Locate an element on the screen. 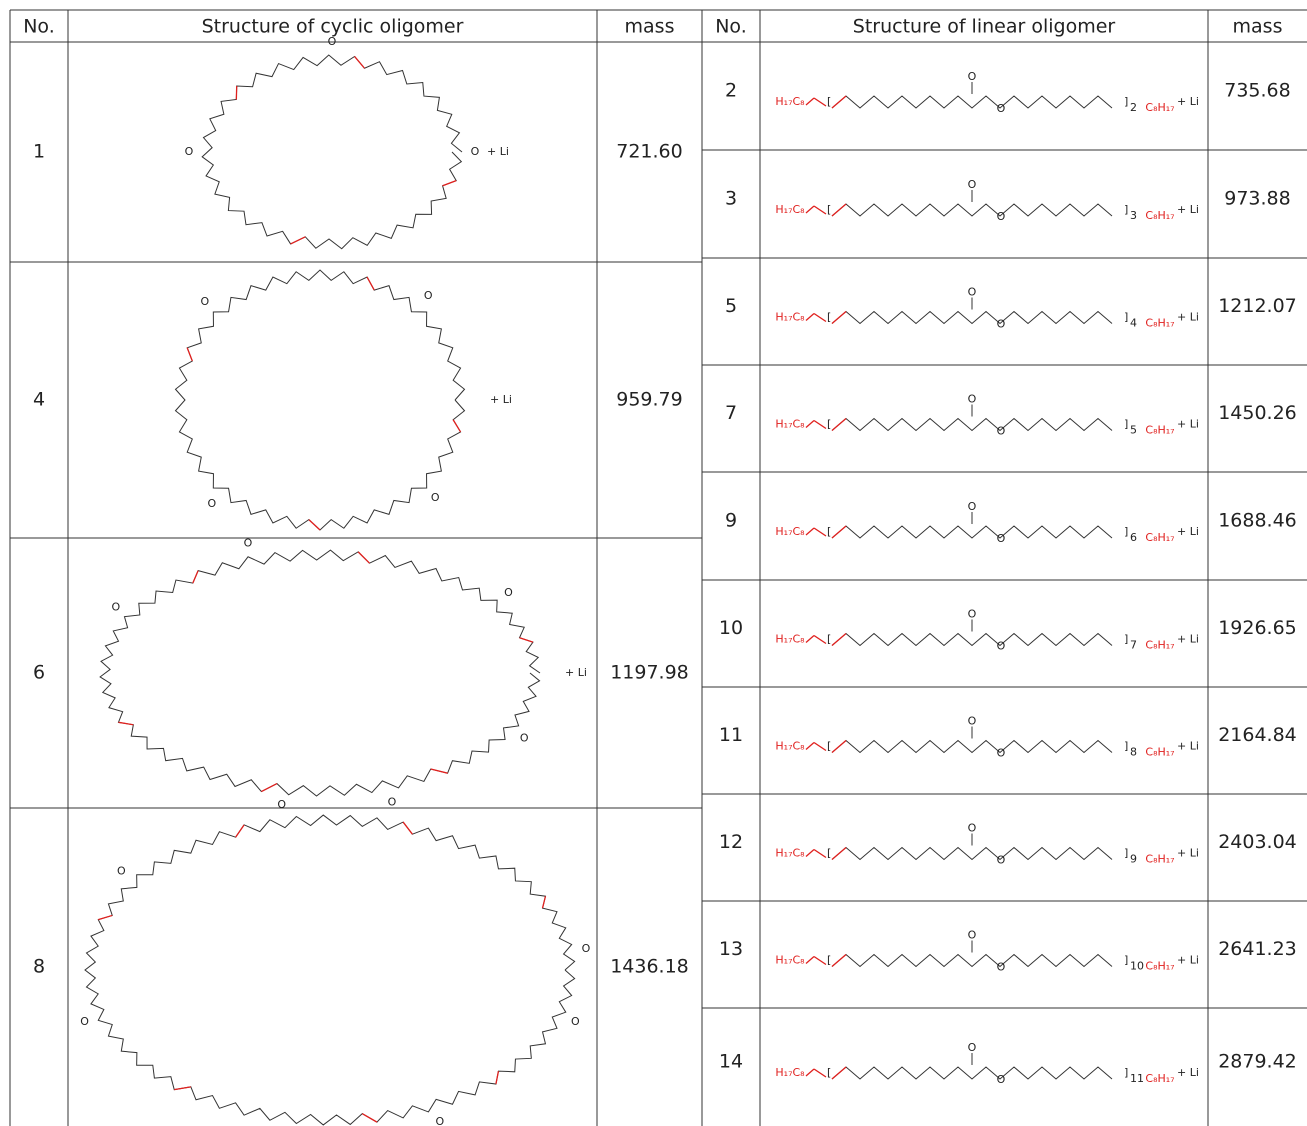 This screenshot has width=1307, height=1126. repeat-count: 8 is located at coordinates (1133, 752).